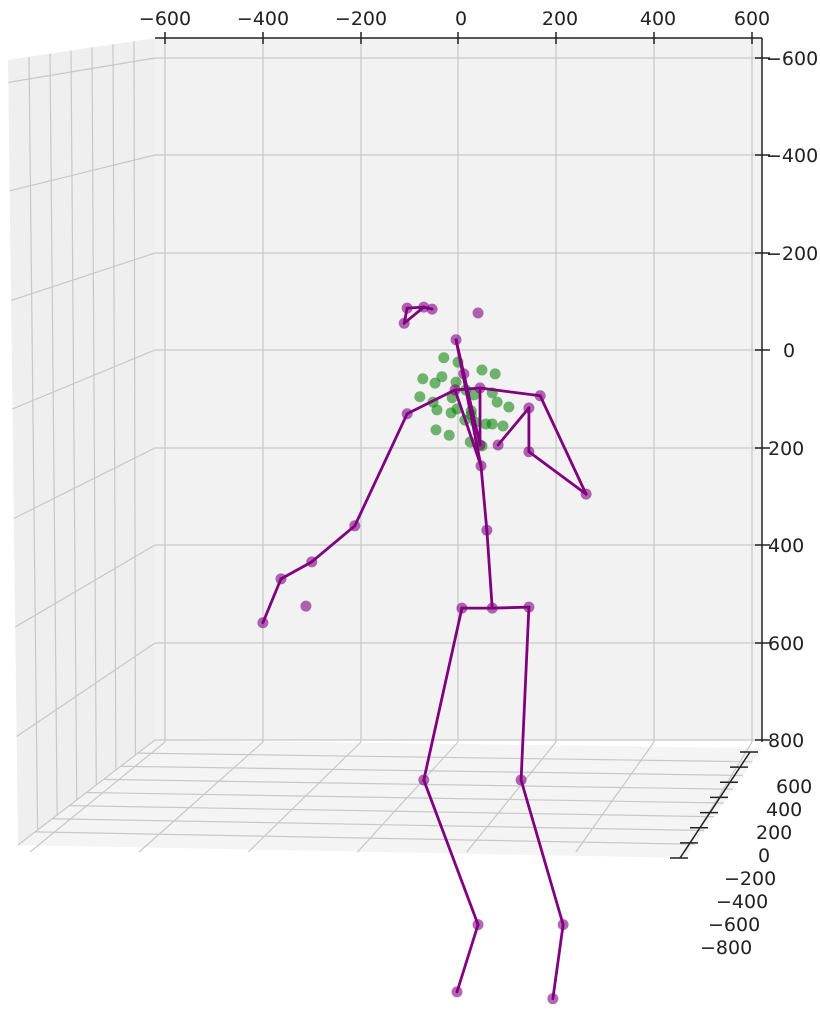  I want to click on z-tick-label: −600, so click(792, 59).